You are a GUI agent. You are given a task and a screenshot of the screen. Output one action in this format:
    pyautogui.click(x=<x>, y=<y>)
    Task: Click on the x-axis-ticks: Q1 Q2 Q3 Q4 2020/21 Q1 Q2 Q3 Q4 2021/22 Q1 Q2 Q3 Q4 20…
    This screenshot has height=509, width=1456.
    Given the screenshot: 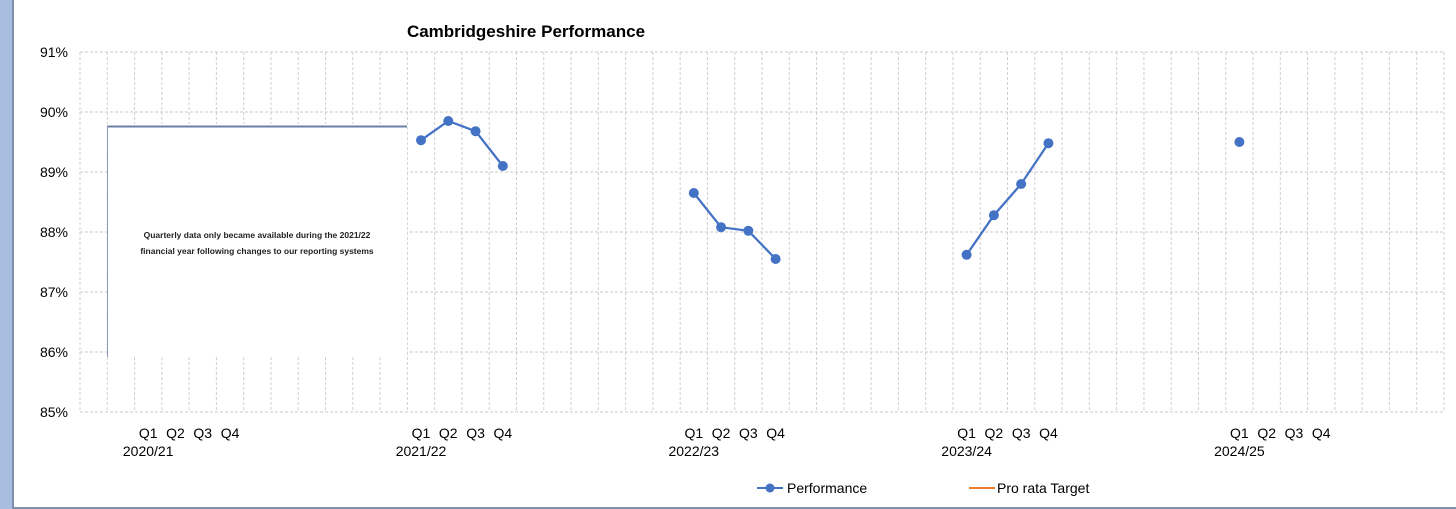 What is the action you would take?
    pyautogui.click(x=727, y=442)
    